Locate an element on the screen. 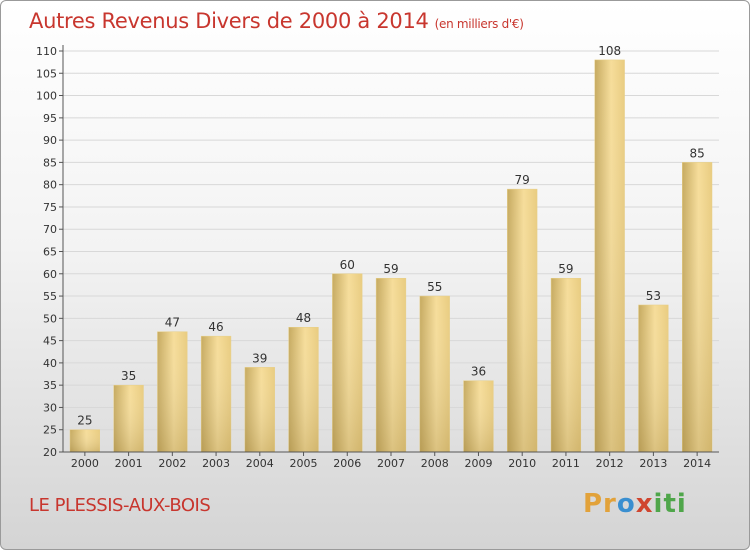 Image resolution: width=750 pixels, height=550 pixels. y-tick-label: 70 is located at coordinates (50, 229).